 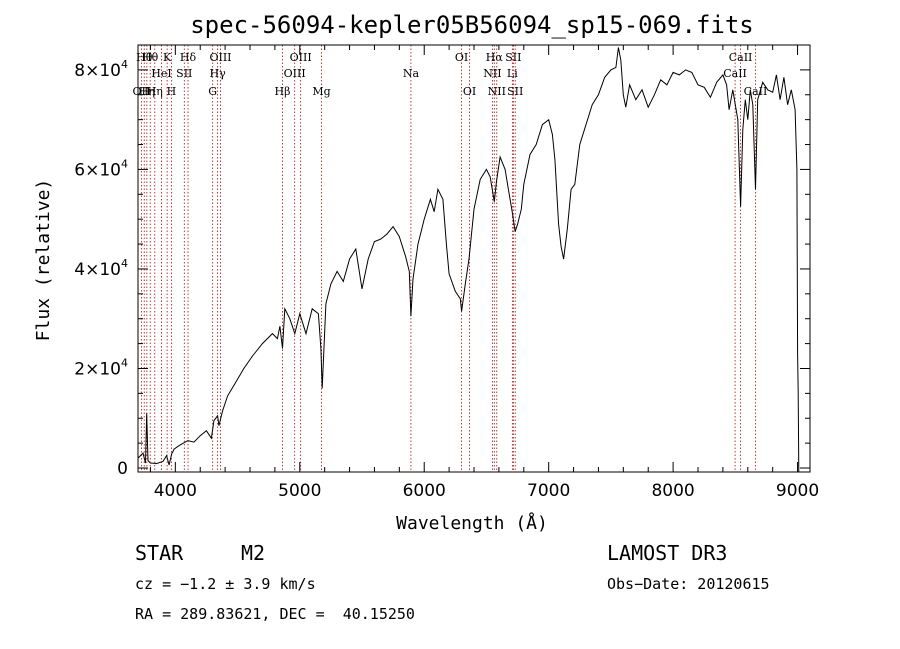 What do you see at coordinates (167, 57) in the screenshot?
I see `spectral-line-label: K` at bounding box center [167, 57].